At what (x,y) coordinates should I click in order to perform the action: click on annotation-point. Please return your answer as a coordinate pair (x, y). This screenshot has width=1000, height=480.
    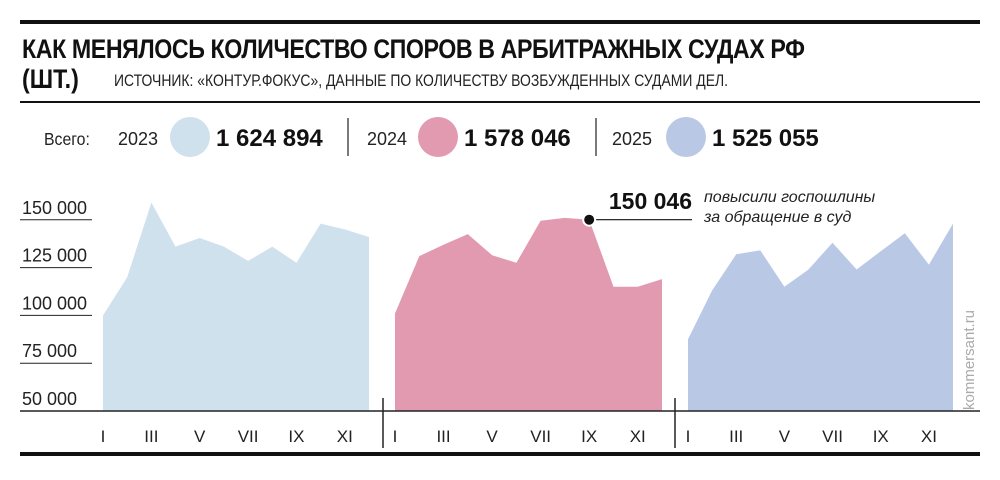
    Looking at the image, I should click on (589, 219).